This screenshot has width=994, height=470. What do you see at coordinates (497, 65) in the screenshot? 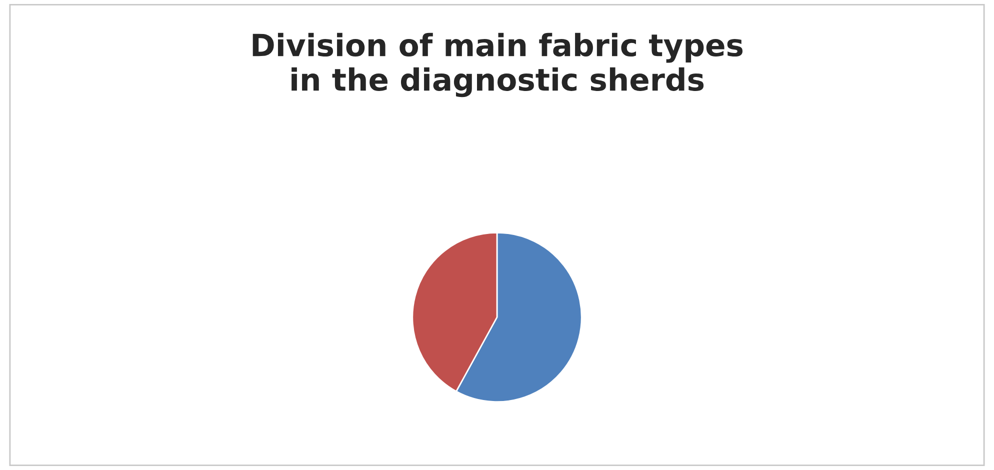
I see `chart-title: Division of main fabric types in the diagnostic sherds` at bounding box center [497, 65].